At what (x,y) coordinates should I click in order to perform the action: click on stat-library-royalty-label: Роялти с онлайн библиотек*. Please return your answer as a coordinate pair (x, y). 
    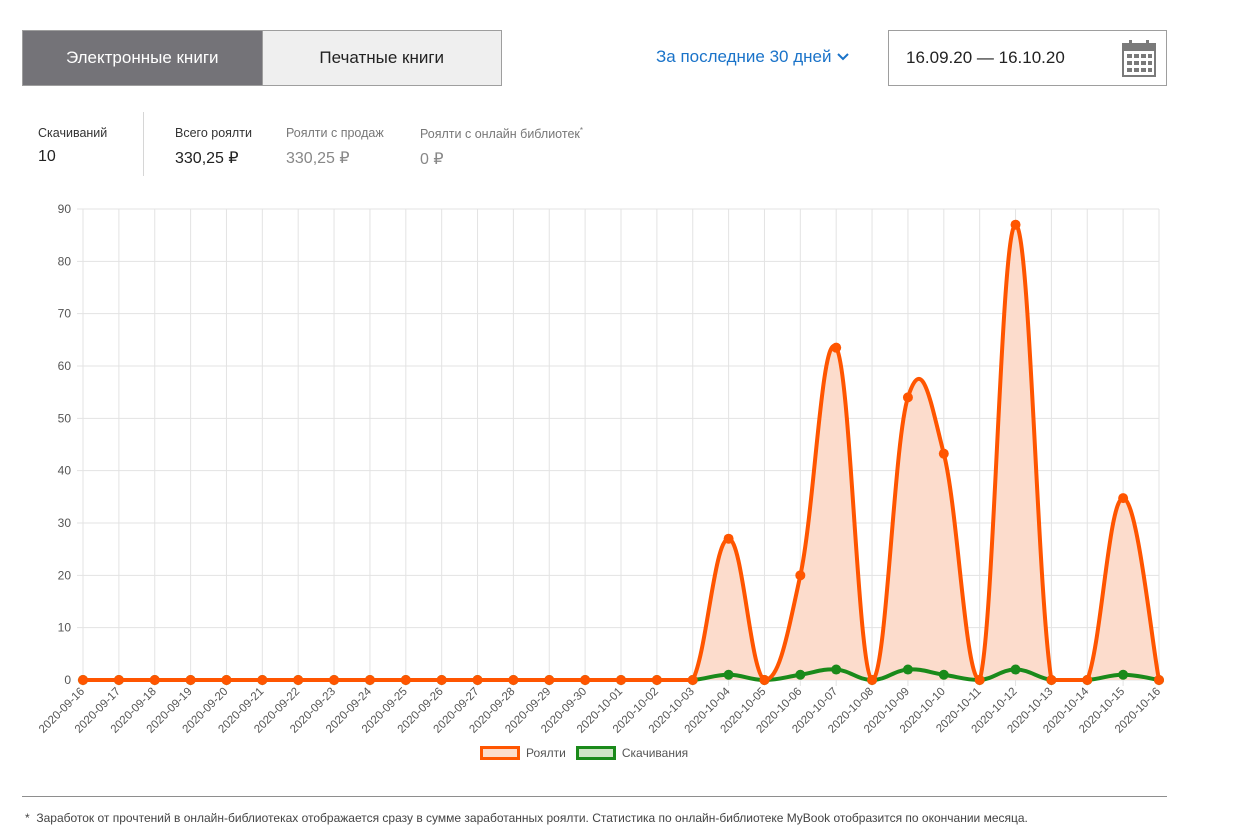
    Looking at the image, I should click on (501, 133).